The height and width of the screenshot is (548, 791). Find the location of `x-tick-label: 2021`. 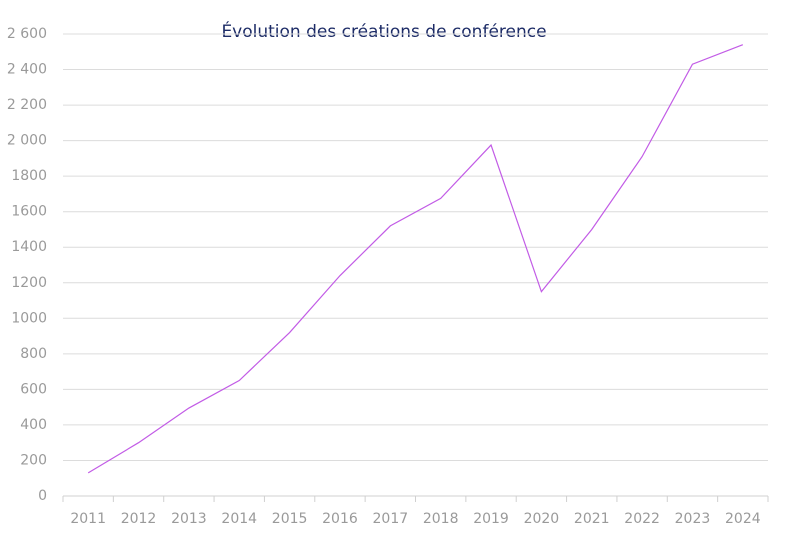

x-tick-label: 2021 is located at coordinates (592, 519).